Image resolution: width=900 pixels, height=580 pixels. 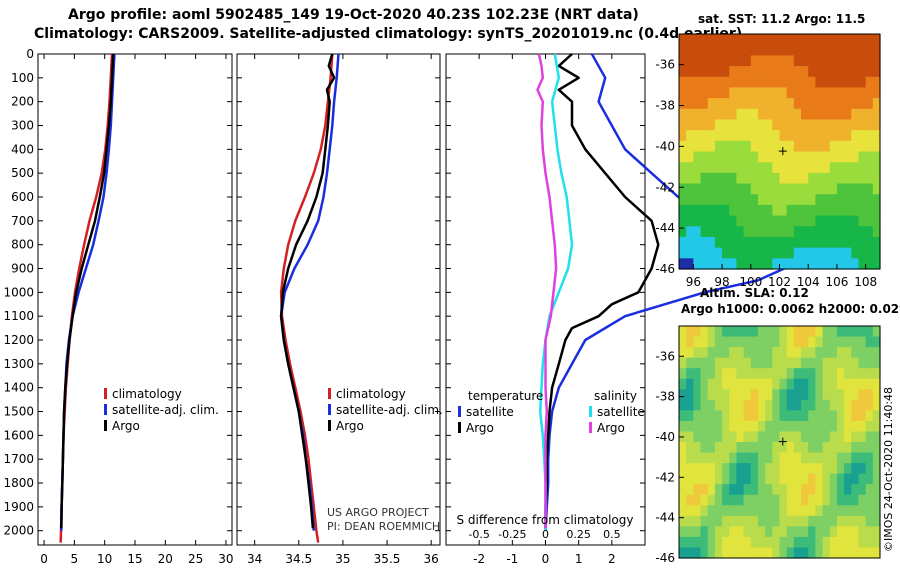 What do you see at coordinates (602, 291) in the screenshot?
I see `series-temperature-argo` at bounding box center [602, 291].